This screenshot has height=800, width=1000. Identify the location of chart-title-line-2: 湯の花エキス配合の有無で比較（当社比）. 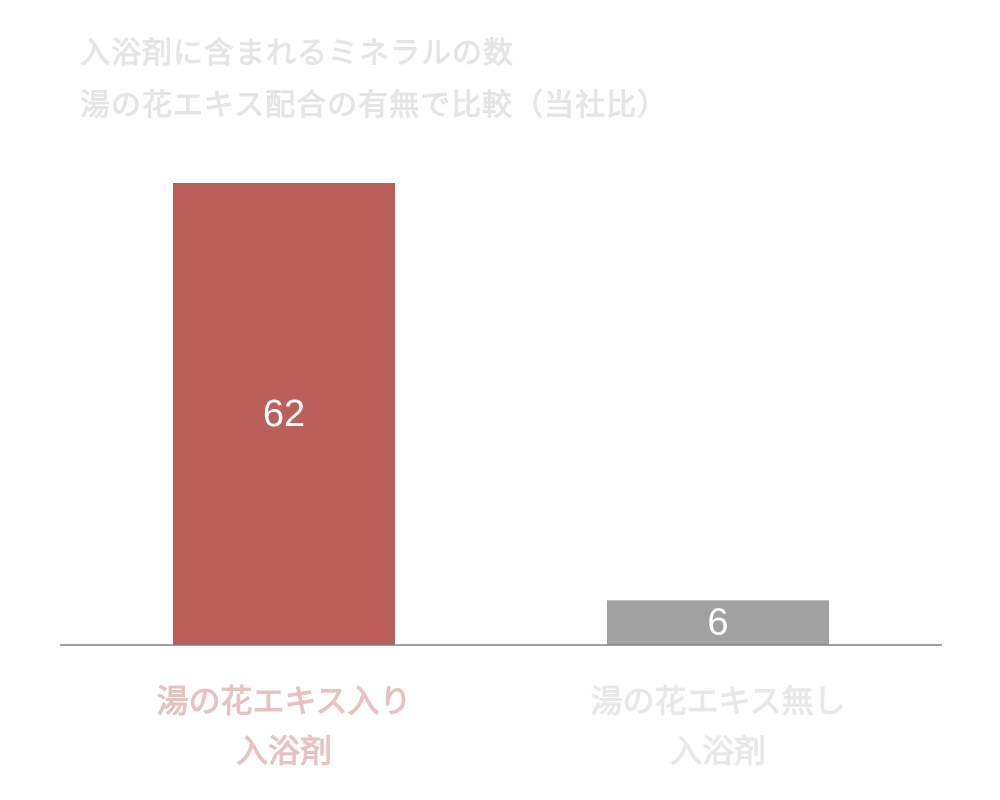
(374, 105).